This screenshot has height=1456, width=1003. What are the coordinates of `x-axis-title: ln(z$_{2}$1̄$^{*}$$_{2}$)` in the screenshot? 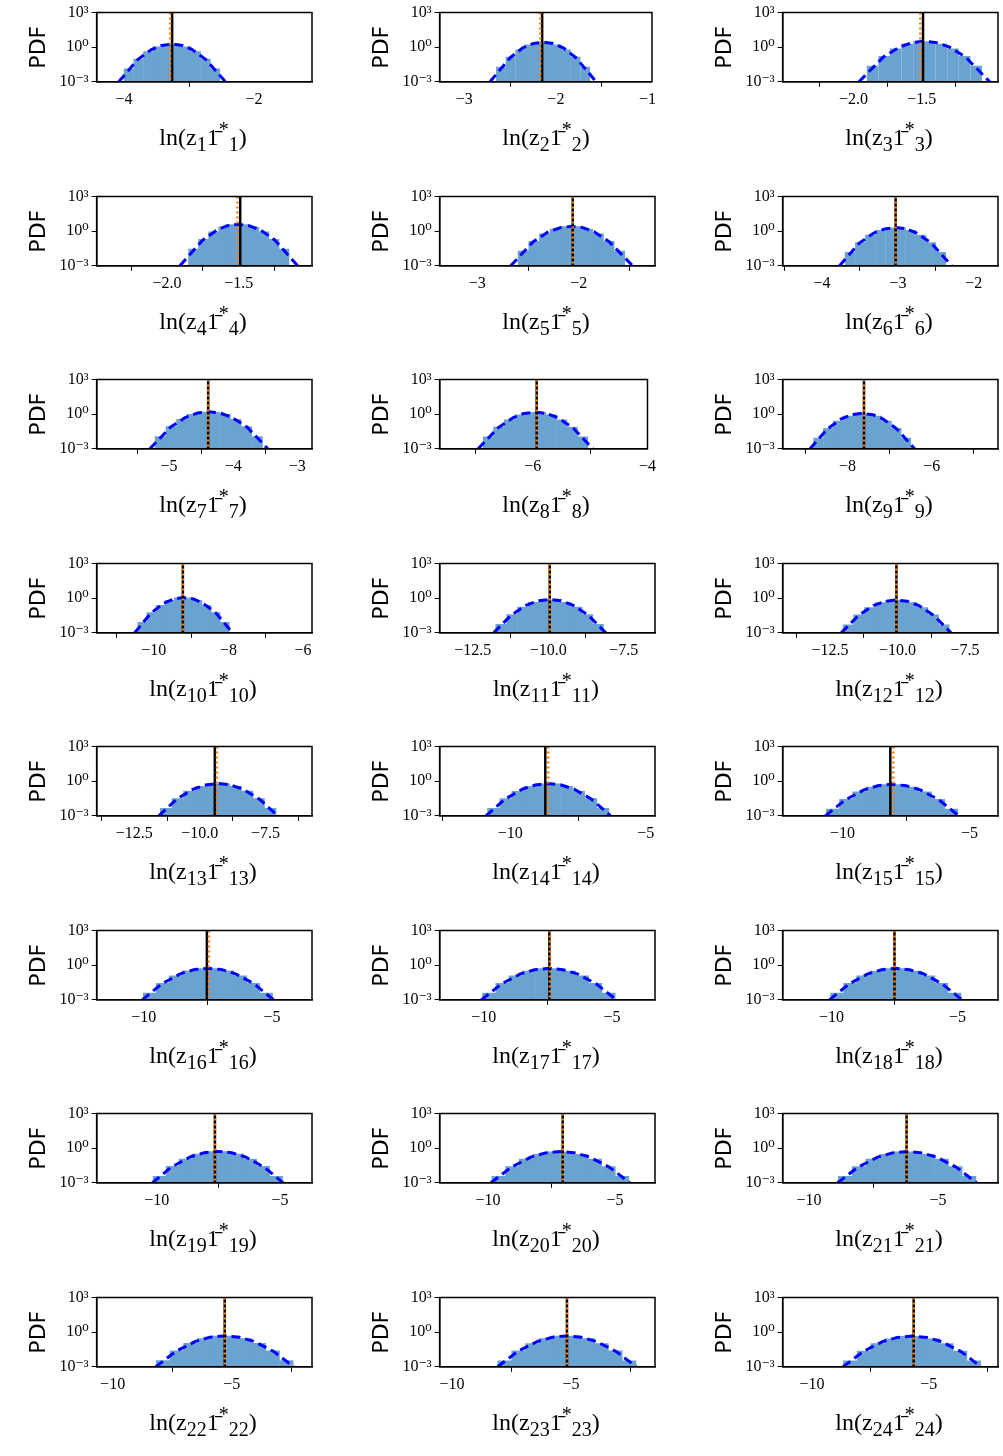 It's located at (546, 137).